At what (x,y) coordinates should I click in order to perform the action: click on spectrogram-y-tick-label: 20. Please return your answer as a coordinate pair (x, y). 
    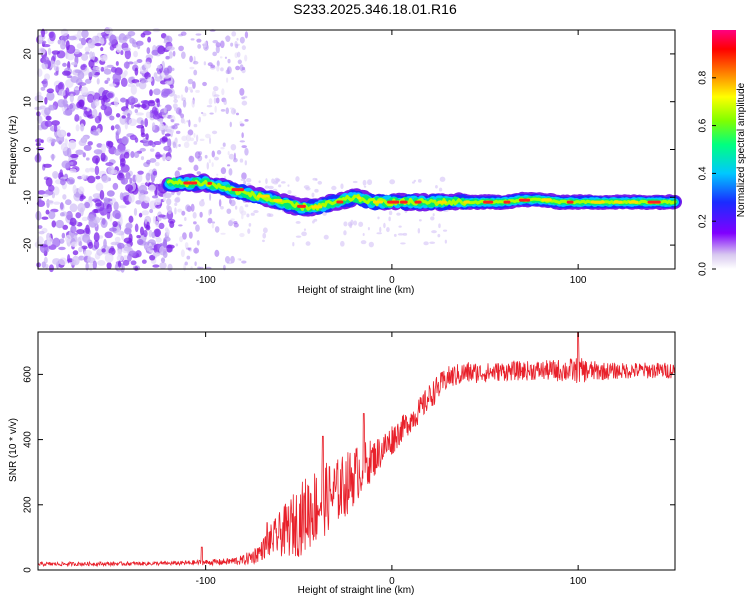
    Looking at the image, I should click on (28, 54).